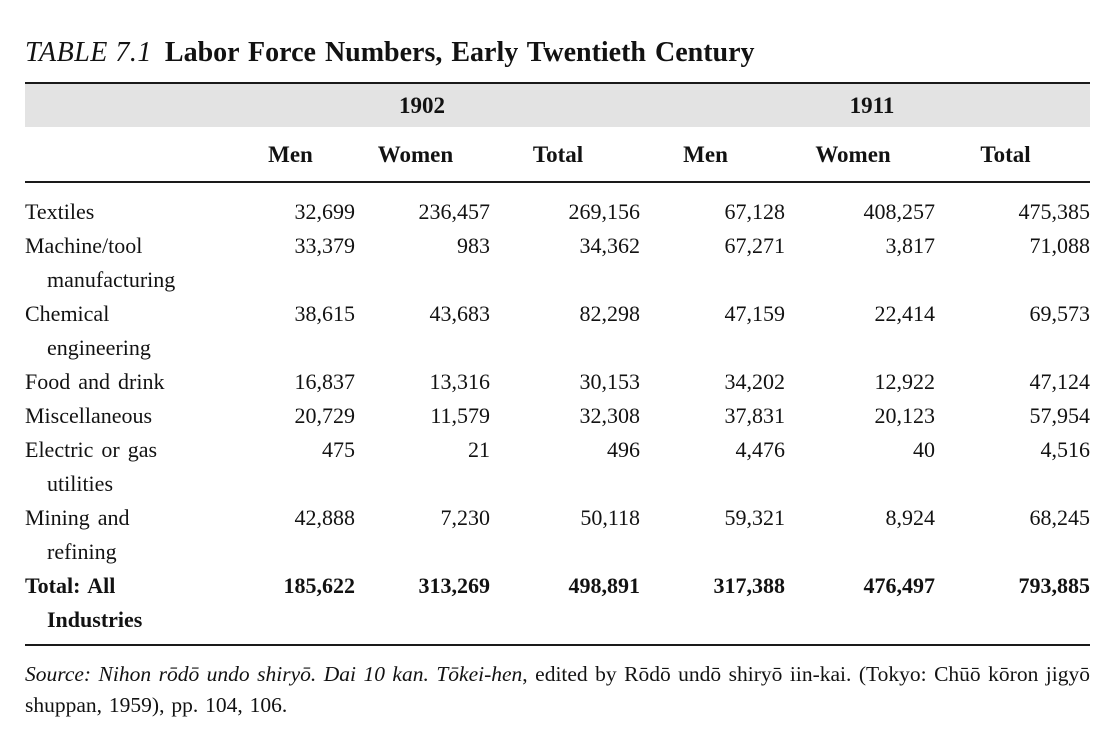  What do you see at coordinates (77, 517) in the screenshot?
I see `row-label-line: Mining and` at bounding box center [77, 517].